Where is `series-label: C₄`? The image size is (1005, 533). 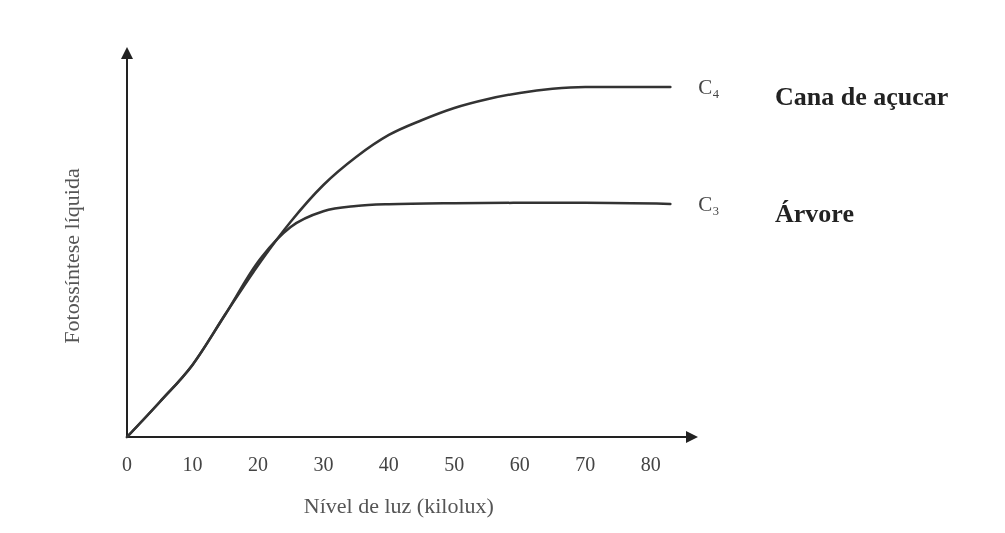
series-label: C₄ is located at coordinates (709, 87).